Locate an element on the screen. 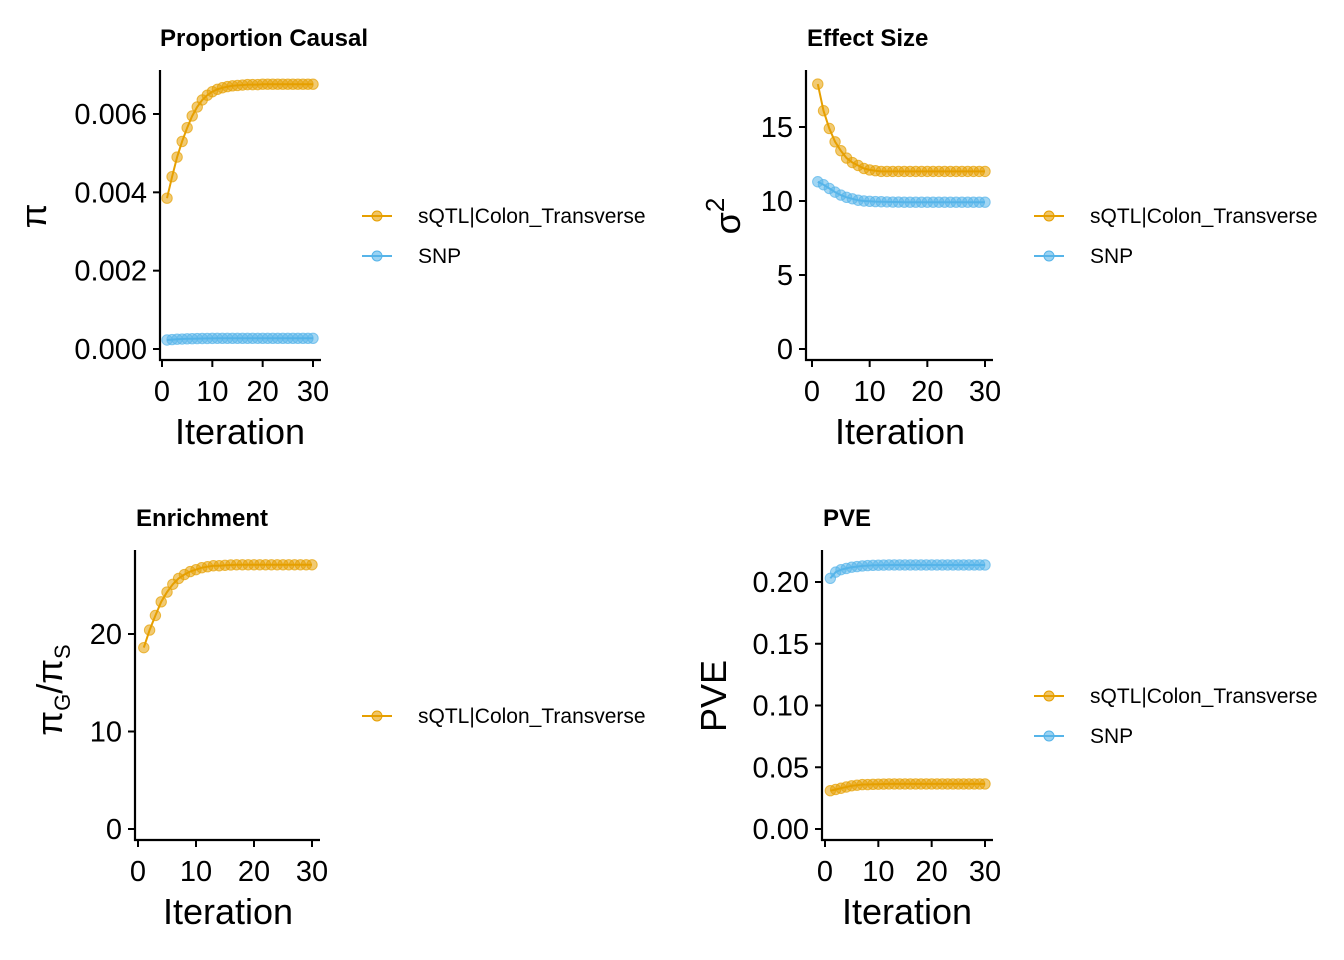  y-axis-label: πG/πS is located at coordinates (52, 690).